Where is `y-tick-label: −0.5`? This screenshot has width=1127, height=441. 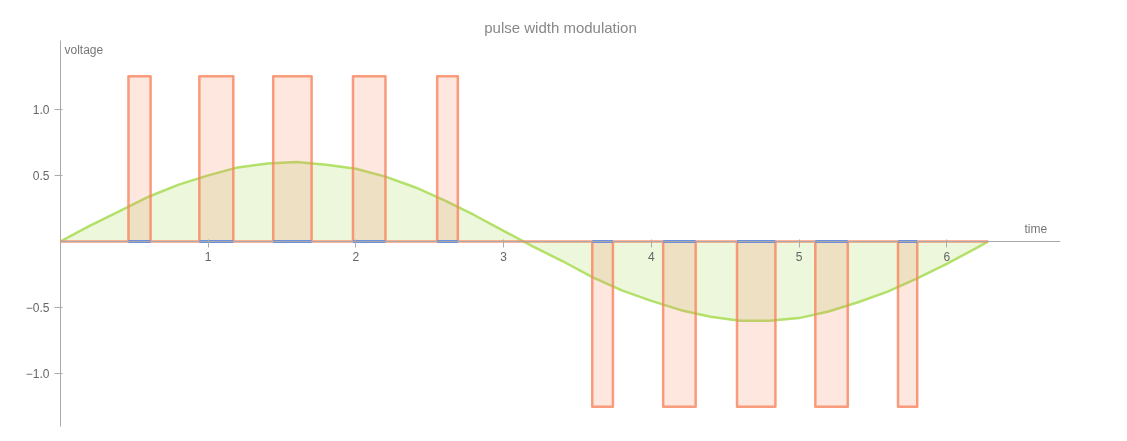
y-tick-label: −0.5 is located at coordinates (37, 308).